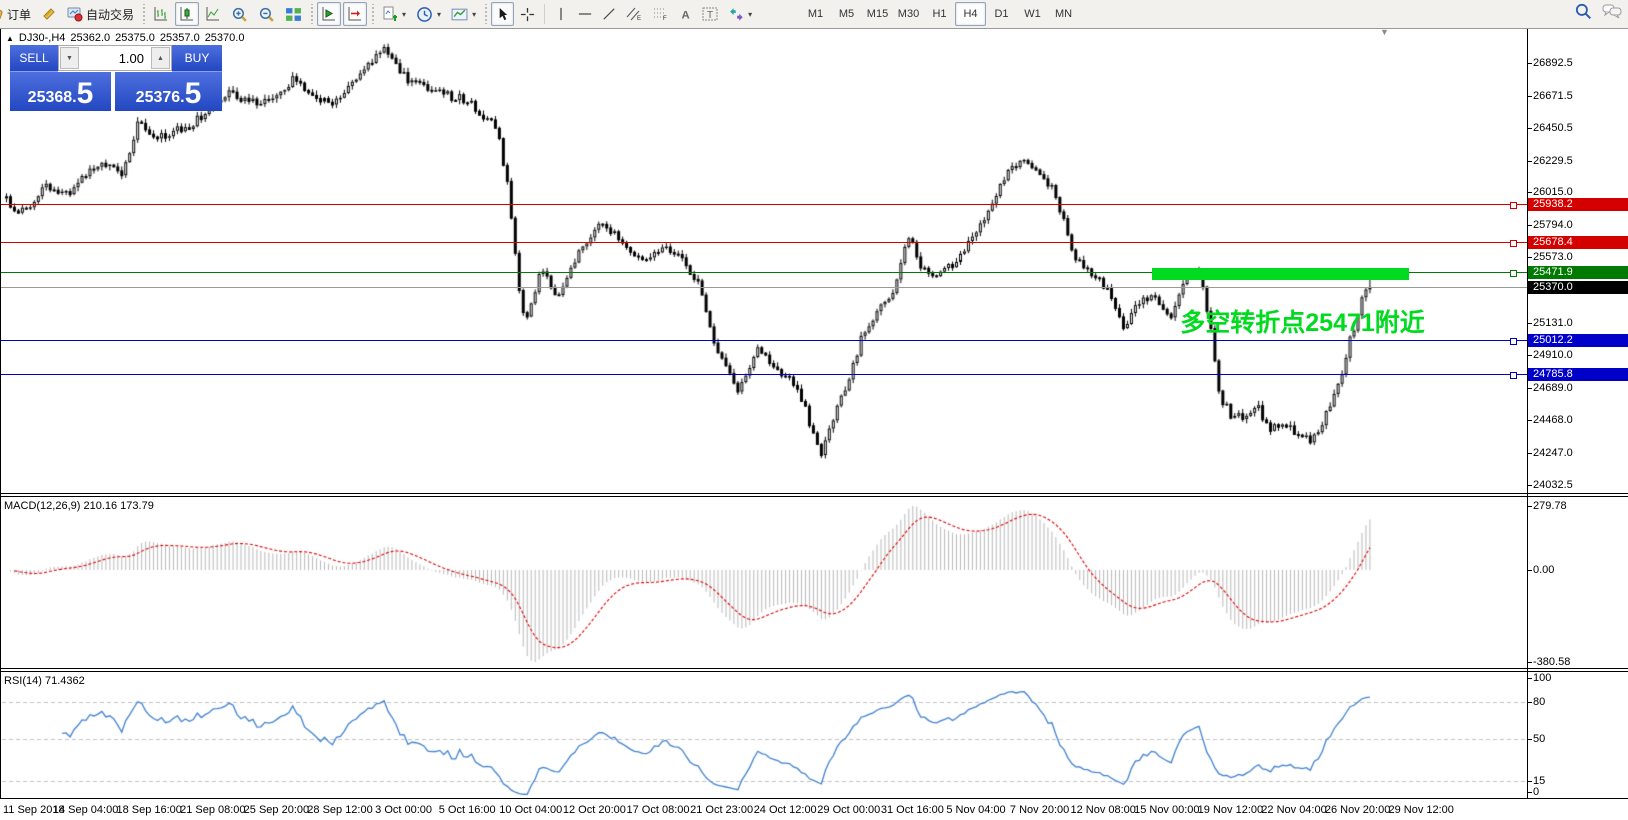 This screenshot has height=820, width=1628. Describe the element at coordinates (404, 810) in the screenshot. I see `time-axis-label: 3 Oct 00:00` at that location.